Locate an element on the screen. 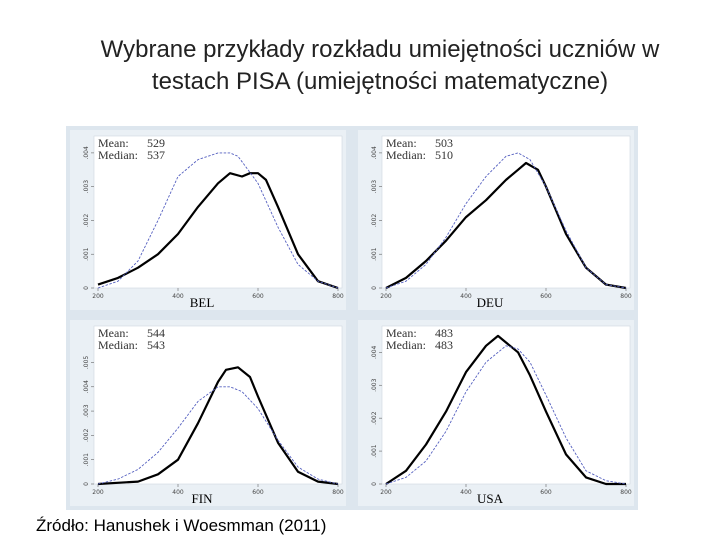  y-tick-label: .005 is located at coordinates (86, 363).